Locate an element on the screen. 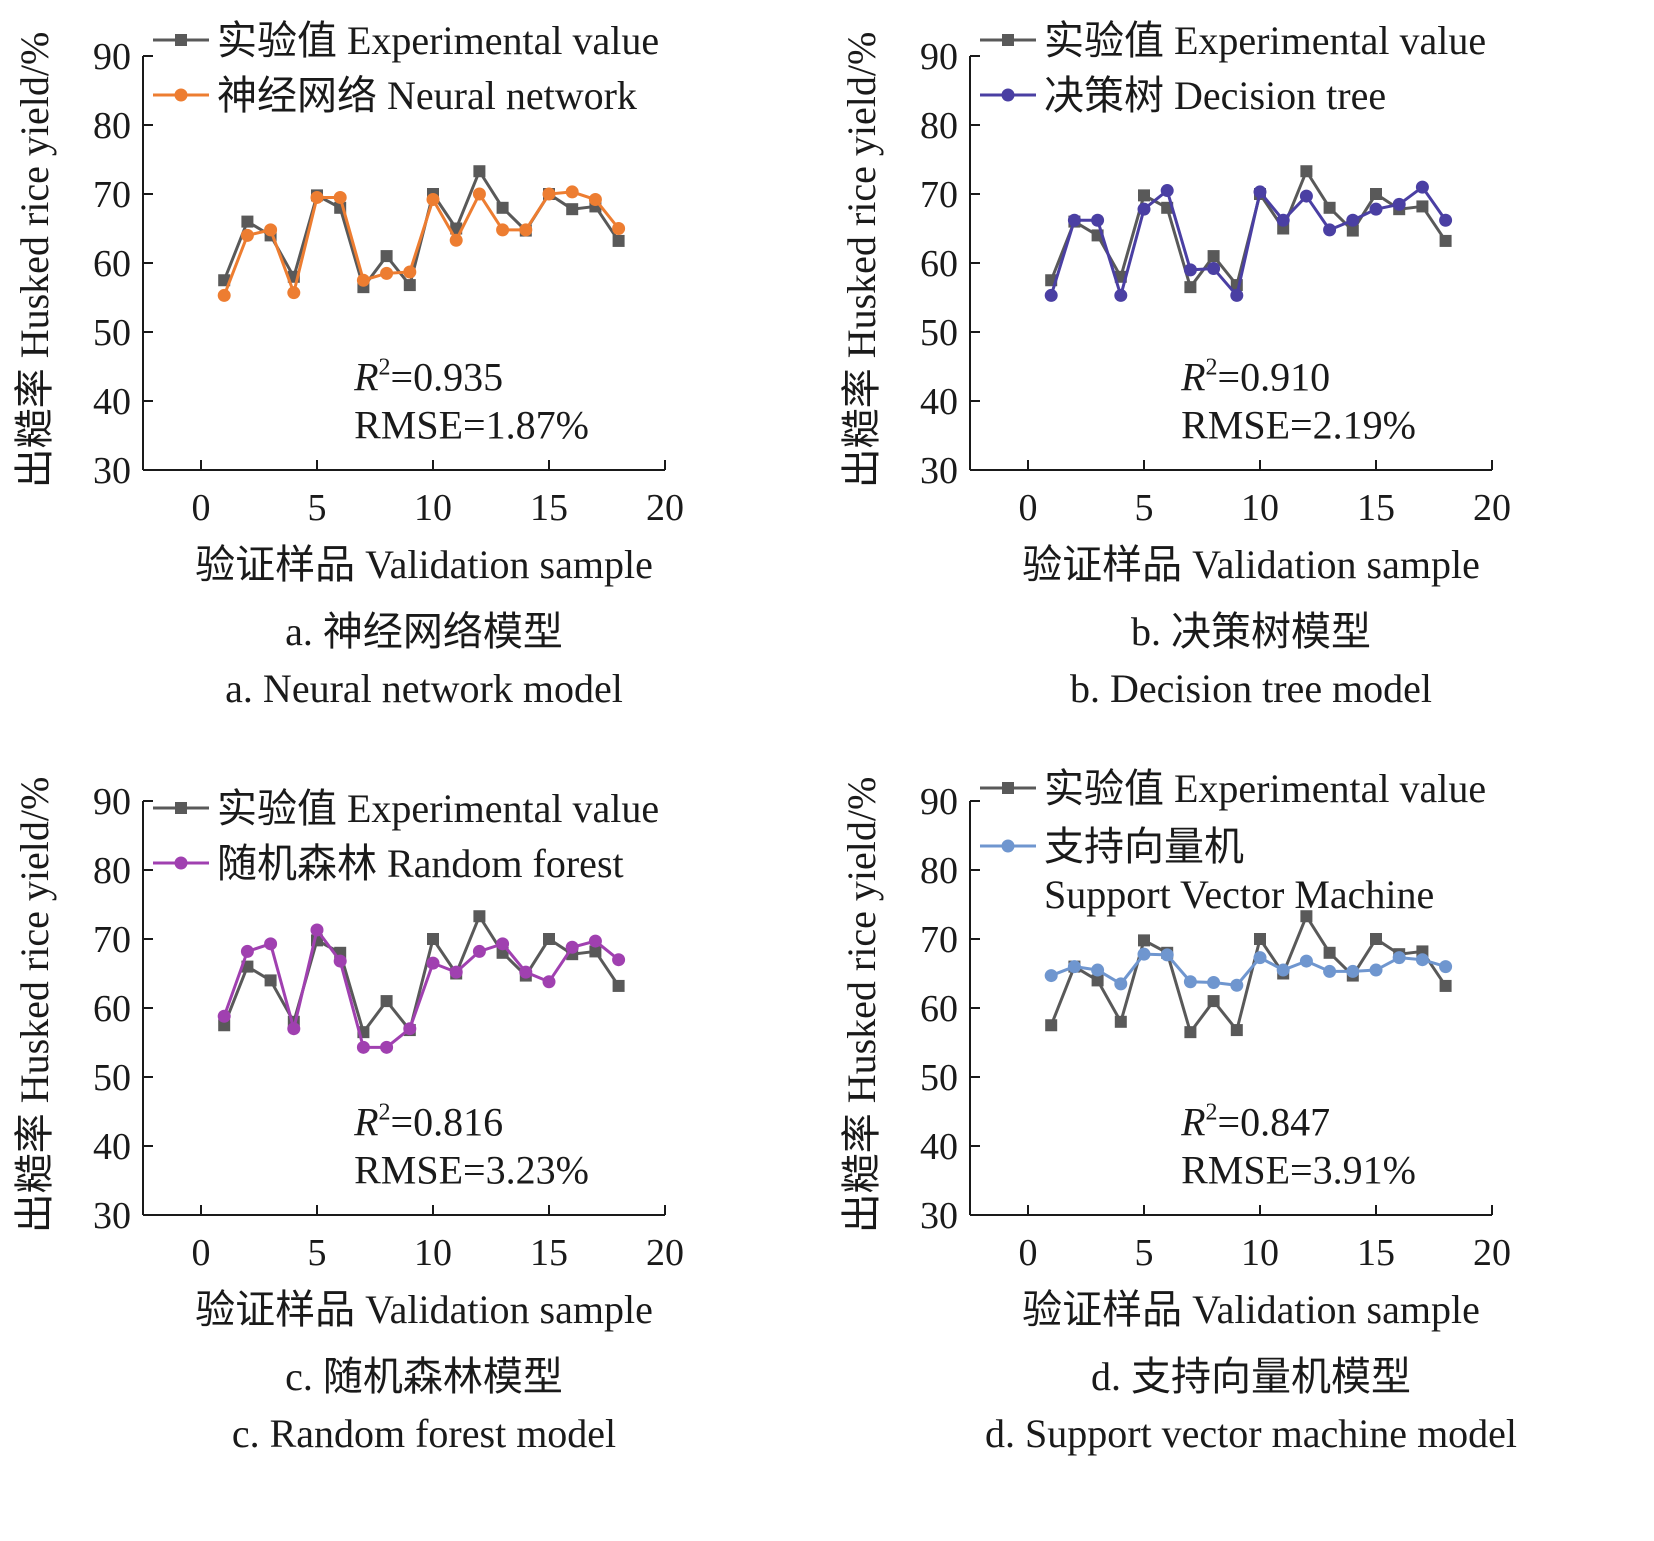 This screenshot has width=1654, height=1541. y-axis-label: 出糙率 Husked rice yield/% is located at coordinates (34, 1005).